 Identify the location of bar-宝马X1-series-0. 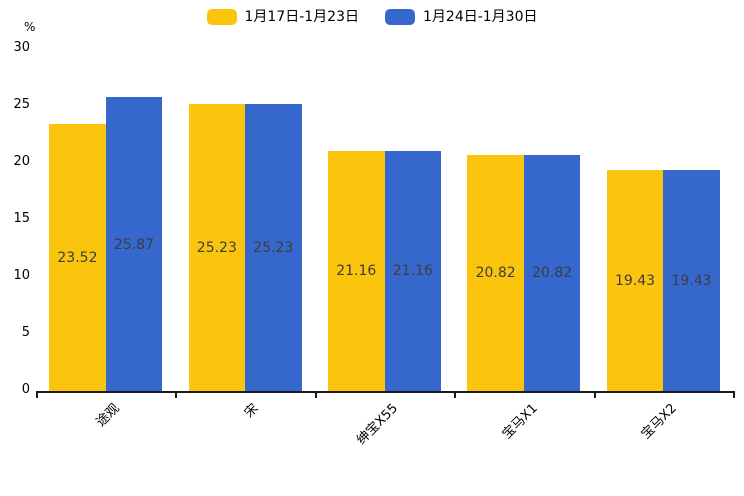
(495, 273).